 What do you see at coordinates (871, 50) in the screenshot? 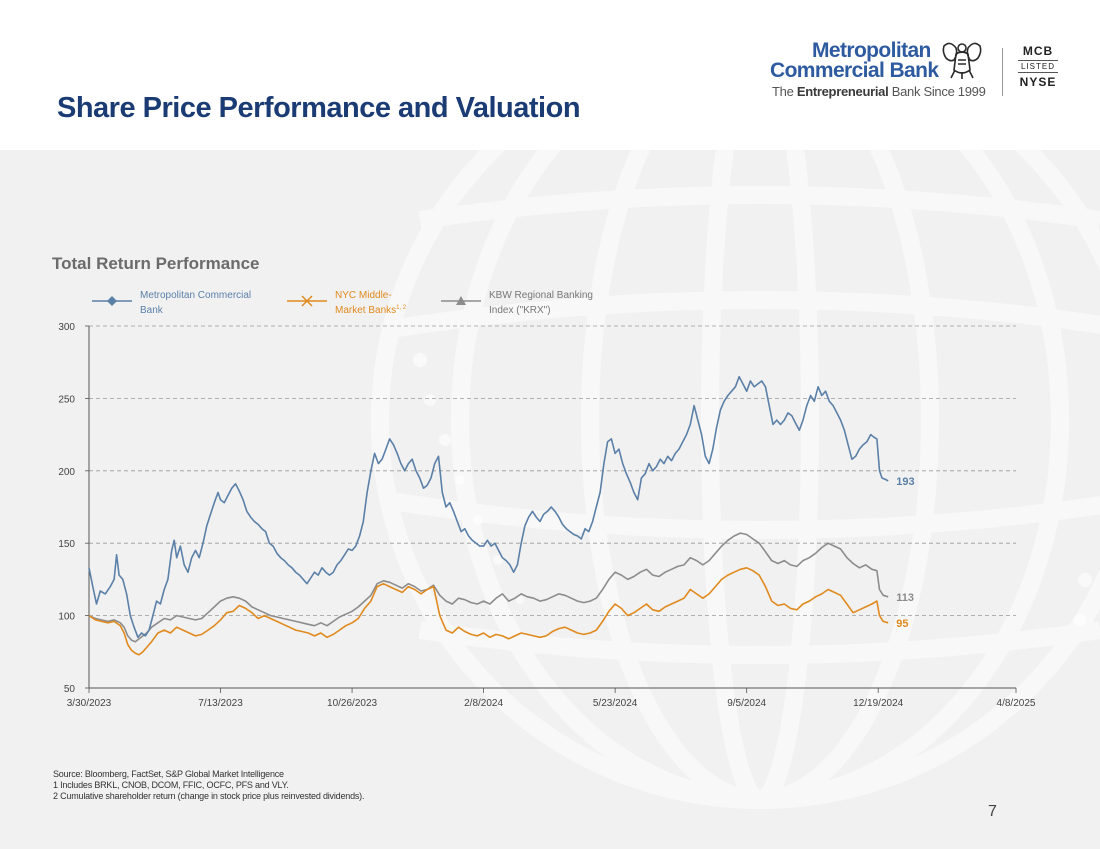
I see `logo-name-line1: Metropolitan` at bounding box center [871, 50].